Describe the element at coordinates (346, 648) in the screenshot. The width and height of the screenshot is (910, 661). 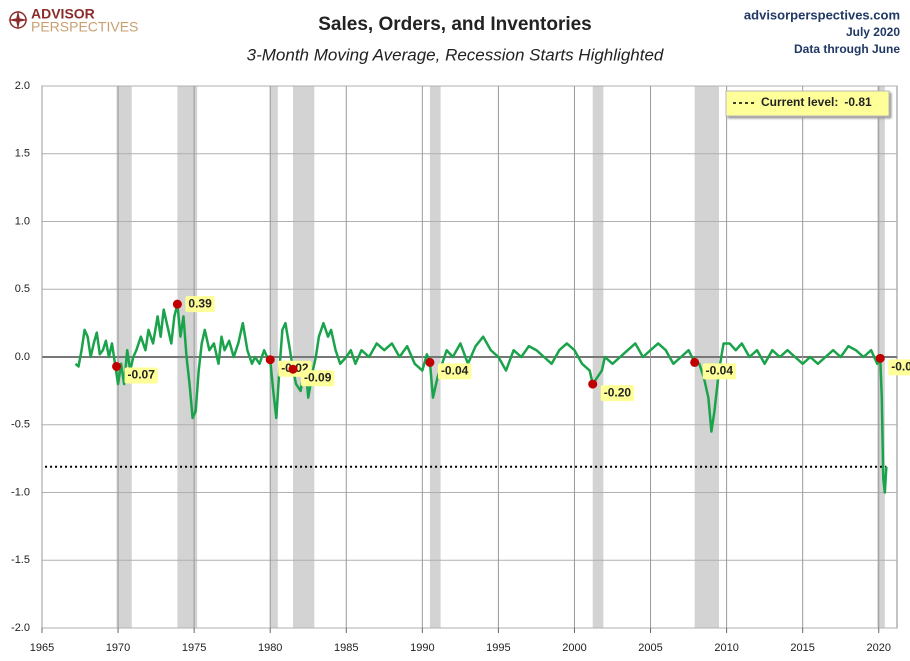
I see `x-tick-label: 1985` at that location.